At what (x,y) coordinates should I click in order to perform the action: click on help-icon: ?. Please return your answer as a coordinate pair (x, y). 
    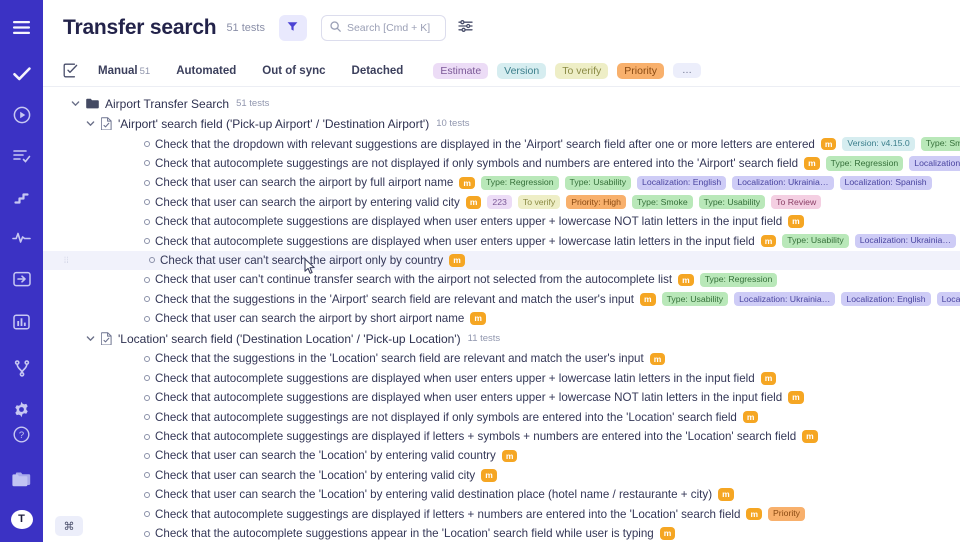
    Looking at the image, I should click on (22, 434).